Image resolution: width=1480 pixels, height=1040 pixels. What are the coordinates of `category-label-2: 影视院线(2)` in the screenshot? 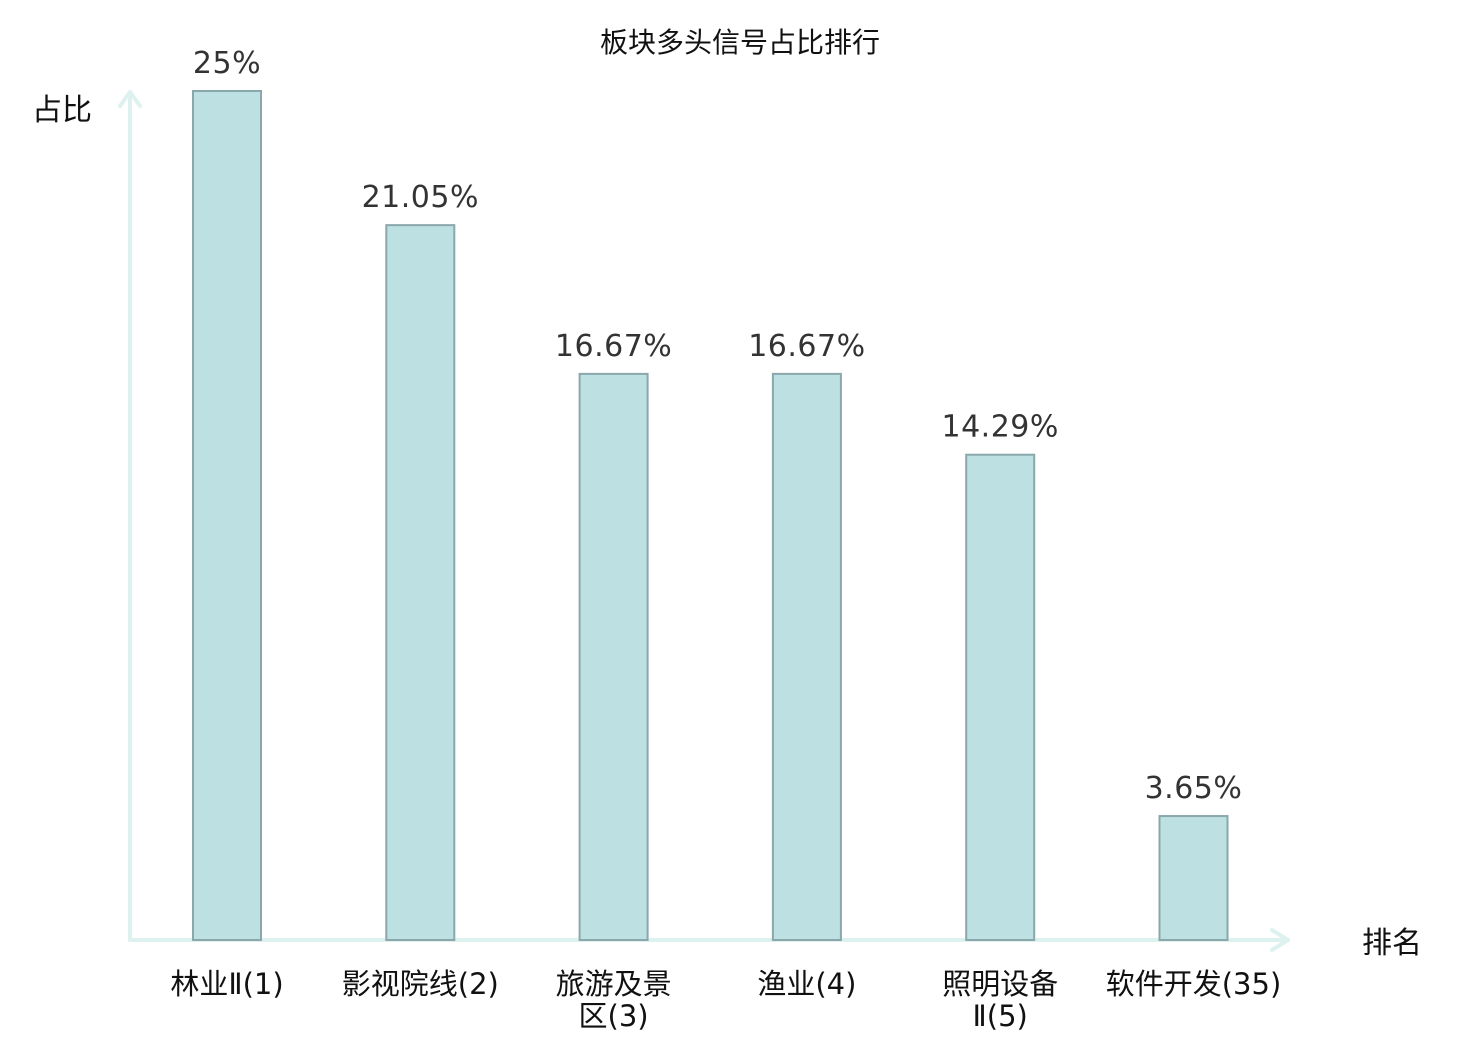 It's located at (420, 984).